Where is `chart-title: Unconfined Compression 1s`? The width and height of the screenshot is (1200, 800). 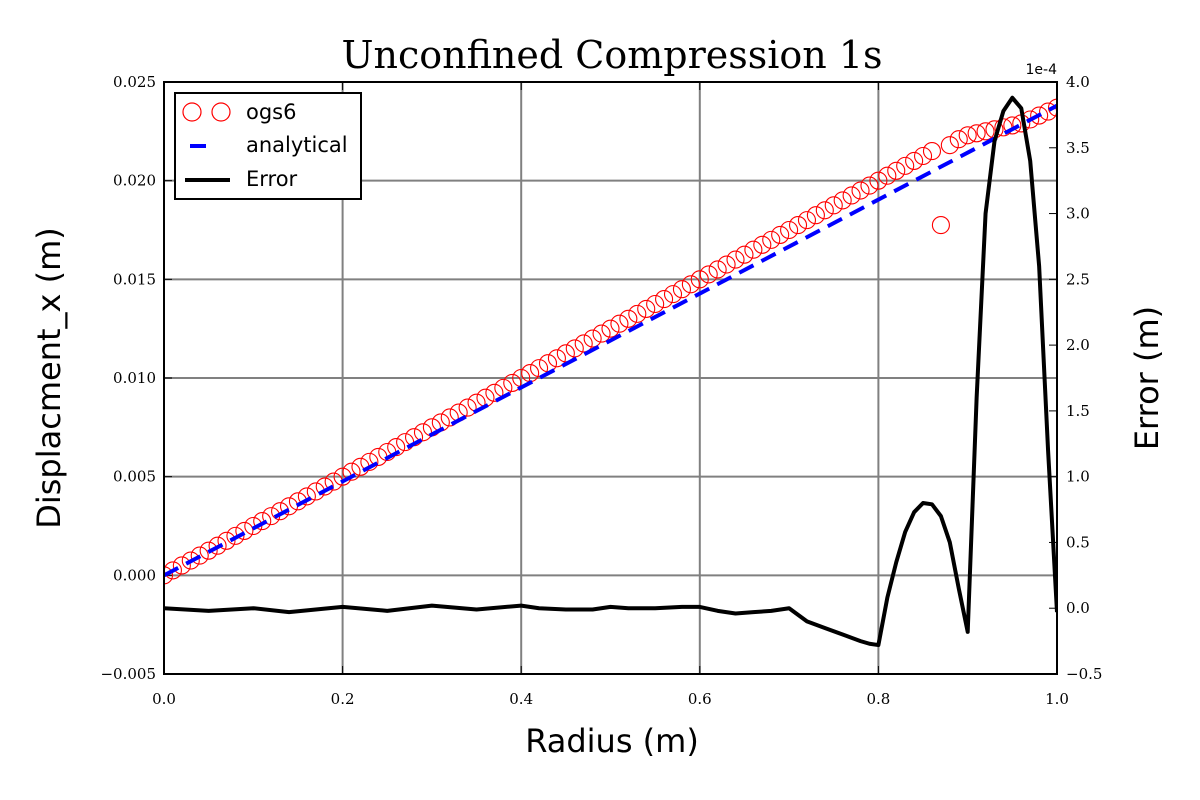
chart-title: Unconfined Compression 1s is located at coordinates (611, 55).